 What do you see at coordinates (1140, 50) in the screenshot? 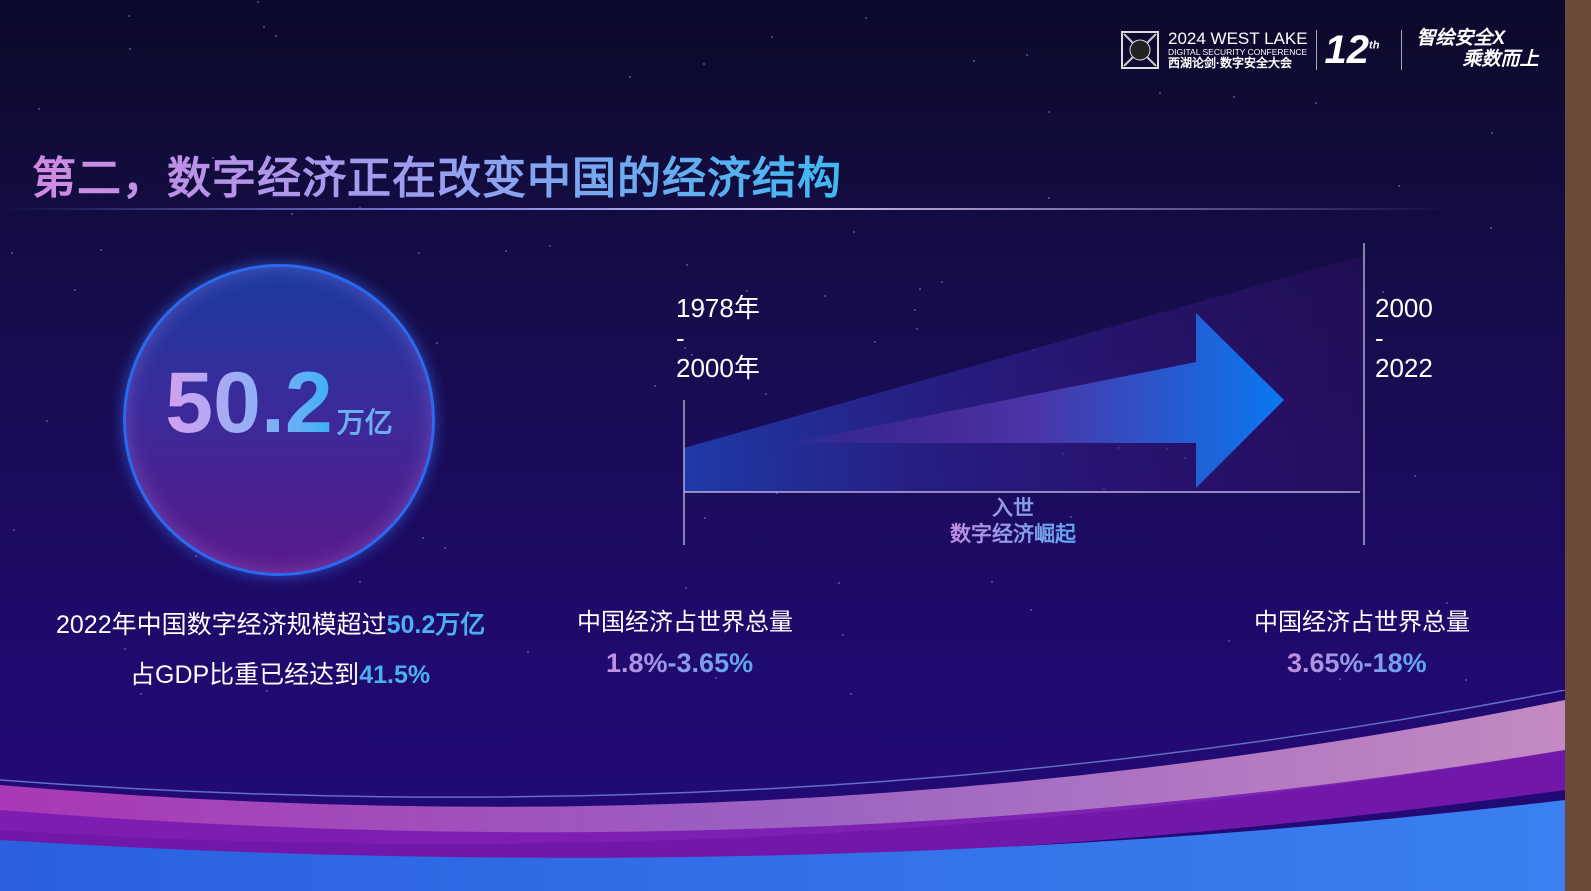
I see `seal-icon` at bounding box center [1140, 50].